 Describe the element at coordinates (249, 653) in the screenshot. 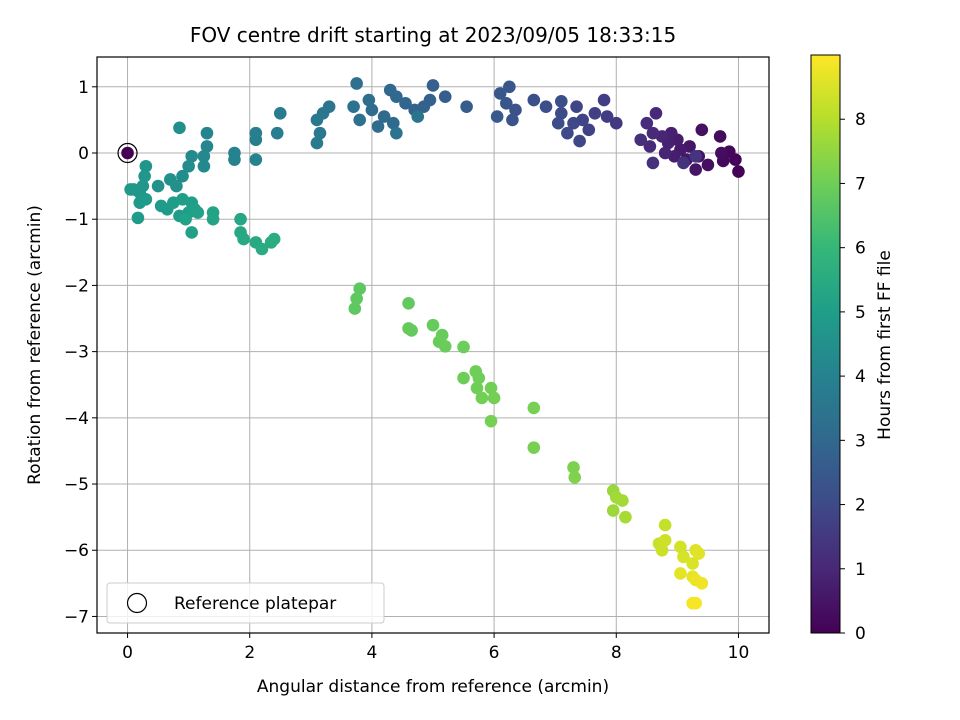

I see `x-tick-label: 2` at that location.